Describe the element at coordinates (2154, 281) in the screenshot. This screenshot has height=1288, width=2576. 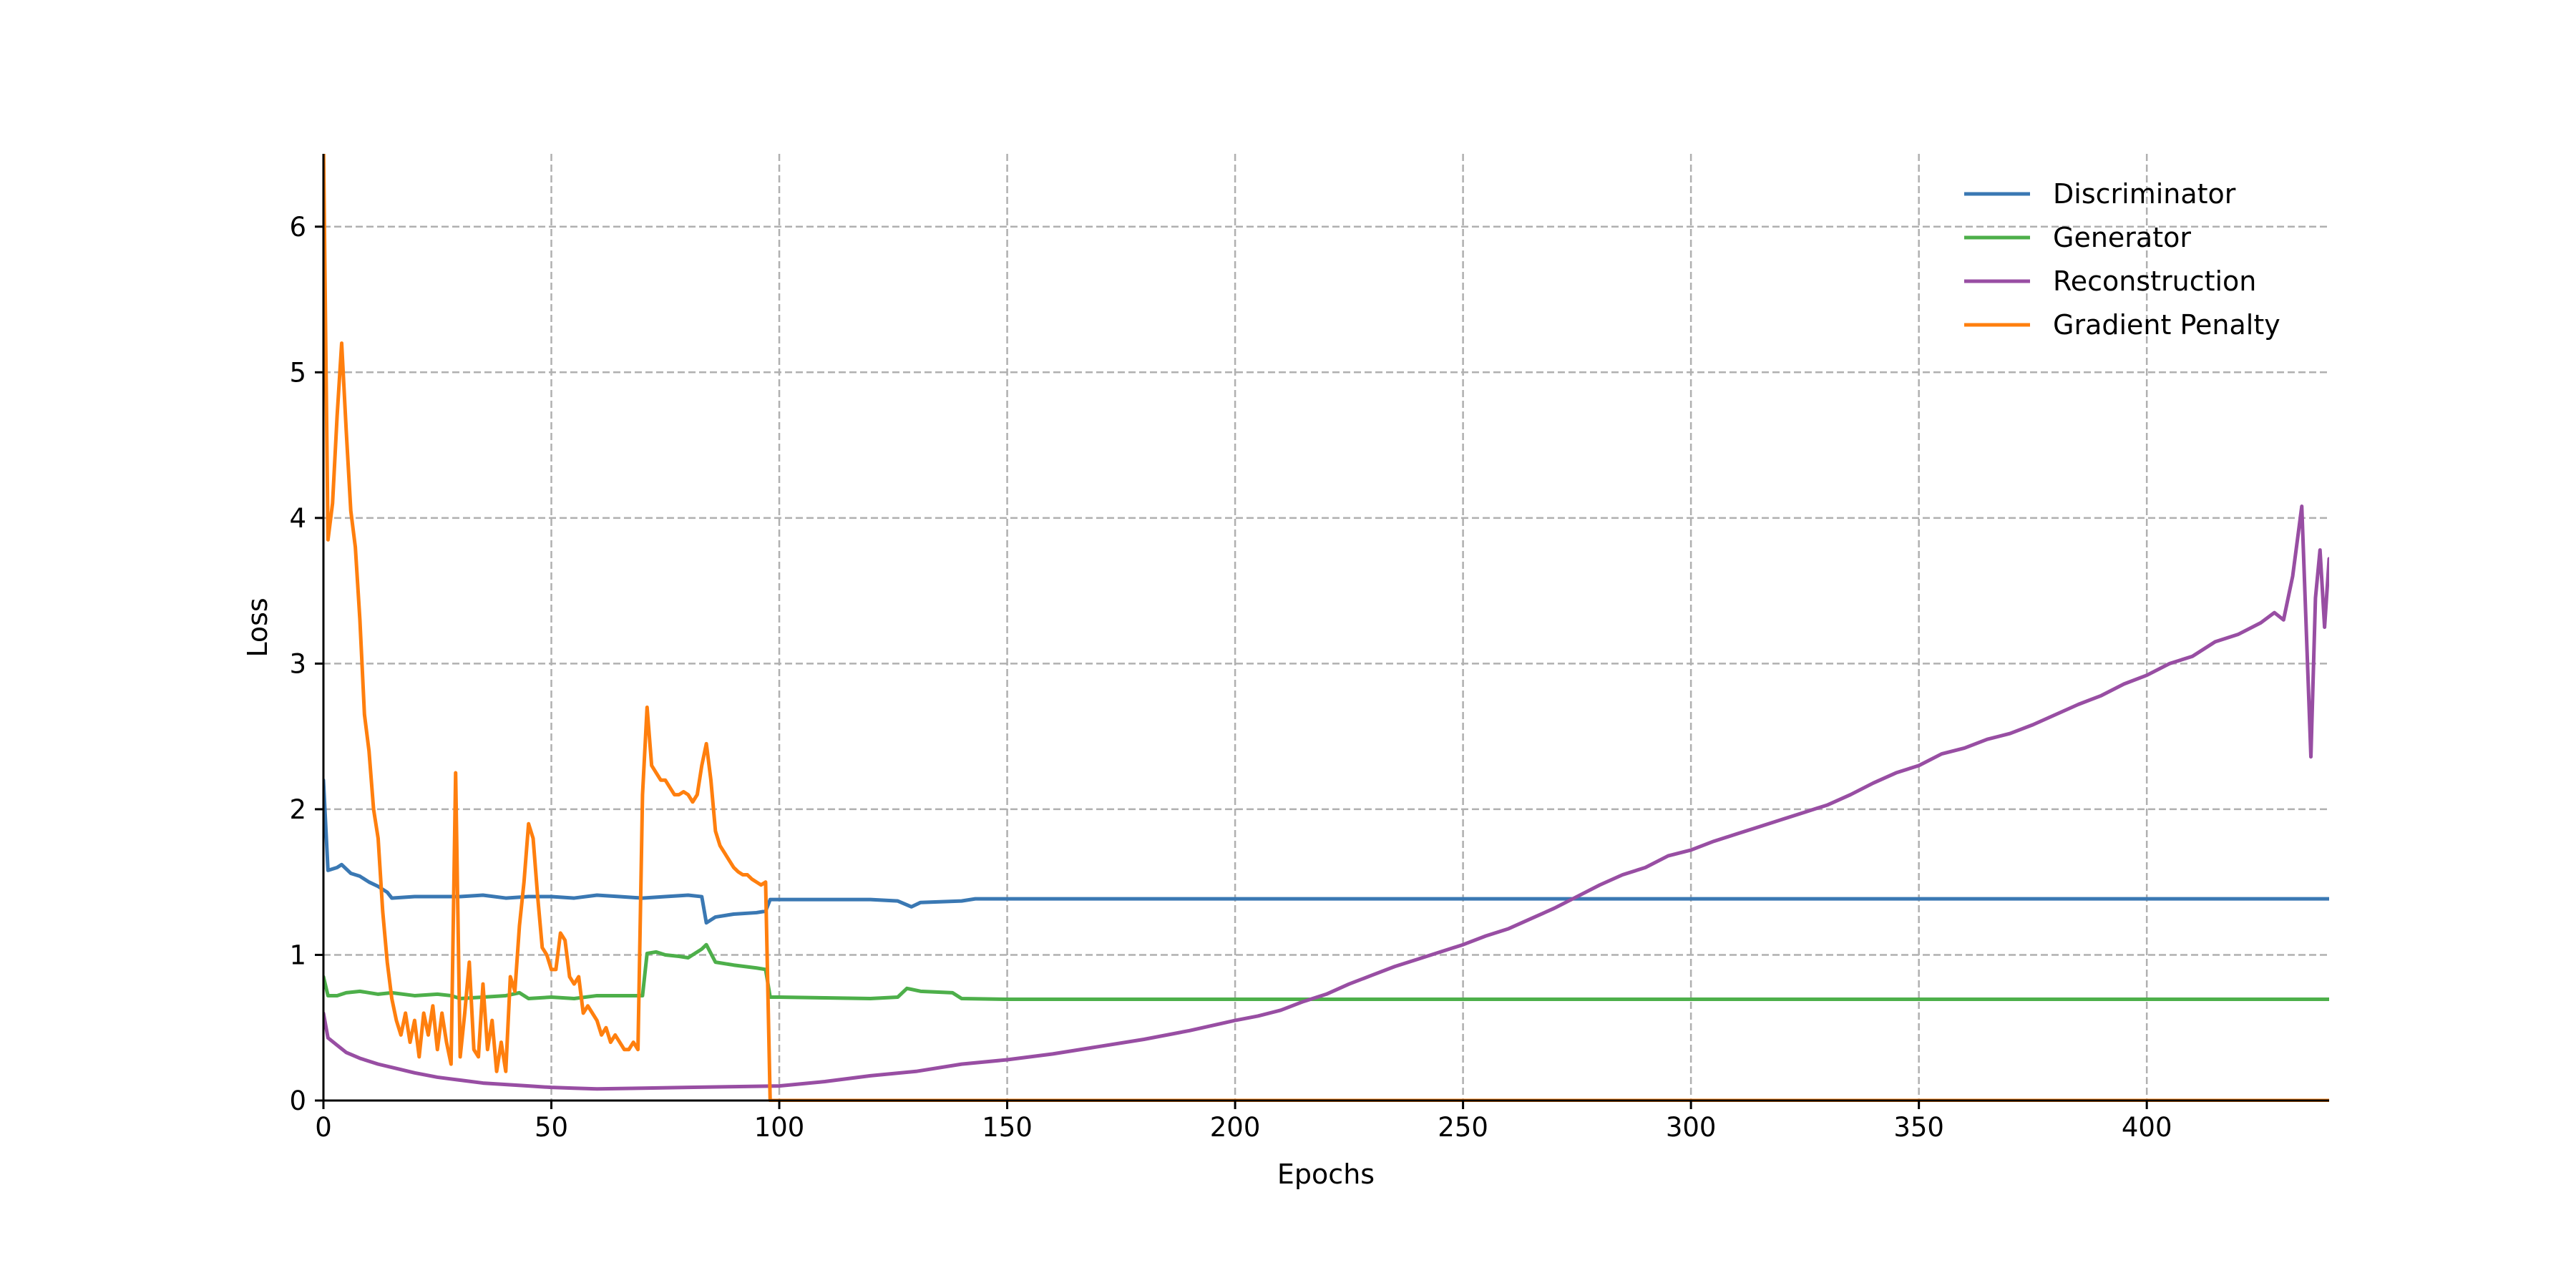
I see `legend-label-reconstruction: Reconstruction` at that location.